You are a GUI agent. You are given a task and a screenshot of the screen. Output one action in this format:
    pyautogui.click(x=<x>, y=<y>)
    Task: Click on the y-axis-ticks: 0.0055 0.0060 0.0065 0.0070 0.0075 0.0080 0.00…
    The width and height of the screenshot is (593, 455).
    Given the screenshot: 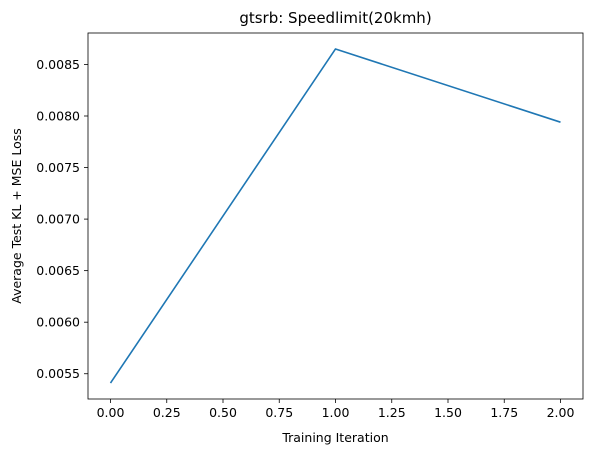 What is the action you would take?
    pyautogui.click(x=62, y=219)
    